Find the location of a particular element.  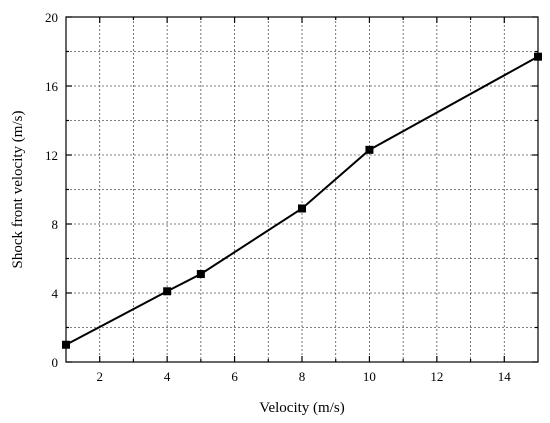

y-tick-label: 12 is located at coordinates (51, 155).